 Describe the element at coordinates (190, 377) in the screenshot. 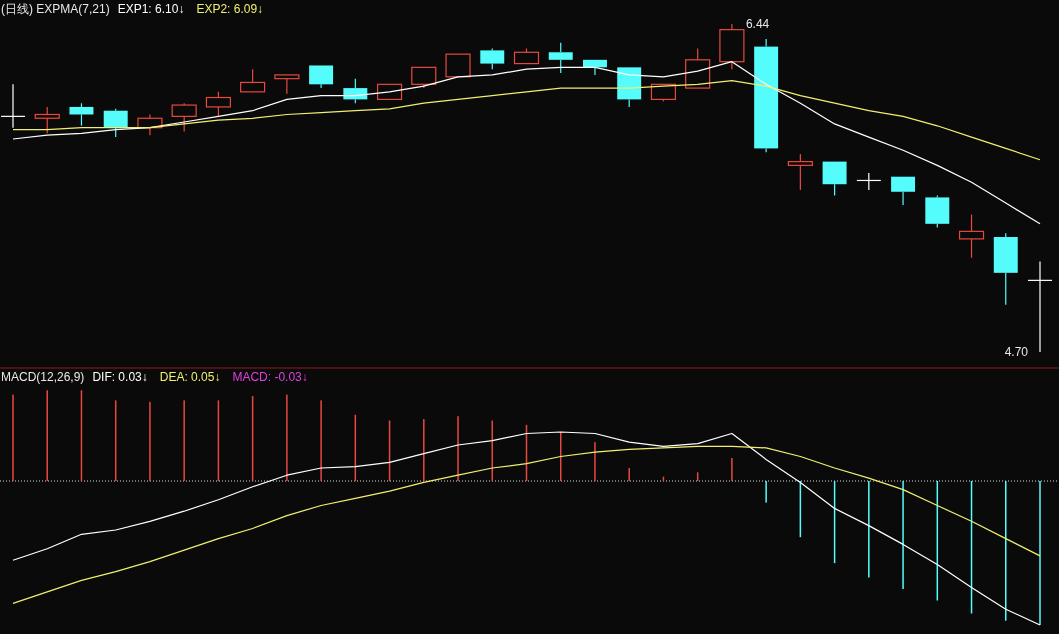

I see `legend: DEA: 0.05↓` at that location.